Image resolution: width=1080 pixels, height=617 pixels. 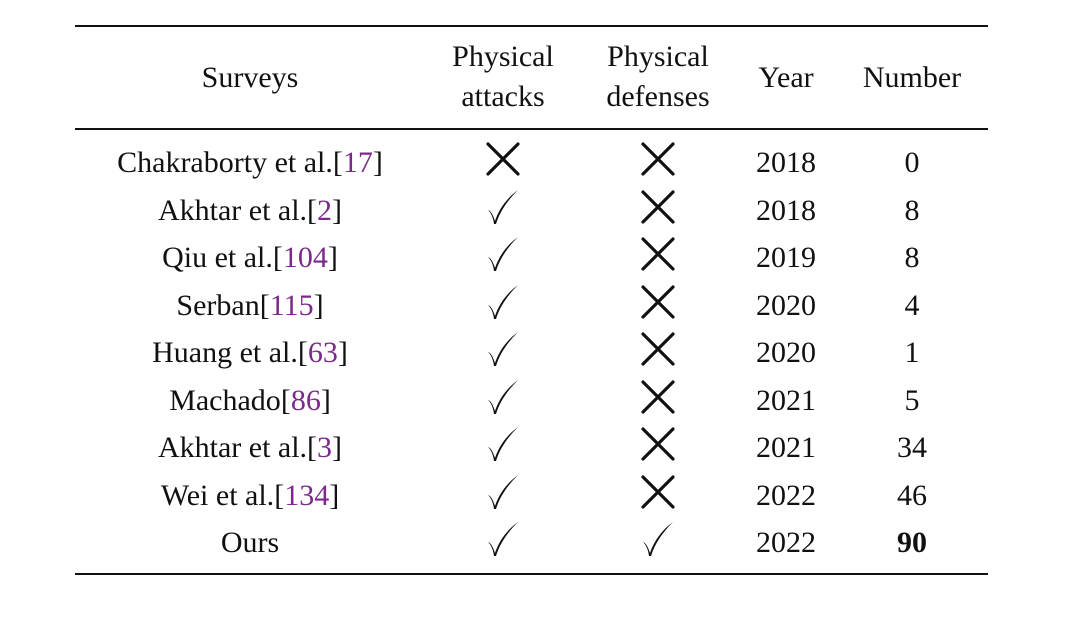 What do you see at coordinates (250, 77) in the screenshot?
I see `header-surveys: Surveys` at bounding box center [250, 77].